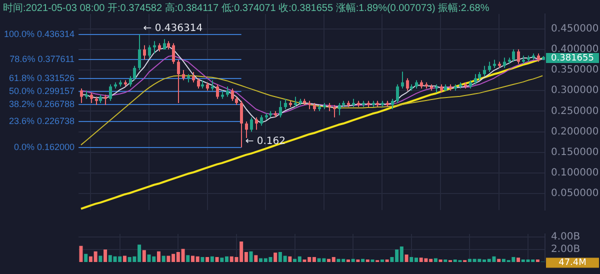 The height and width of the screenshot is (274, 600). I want to click on y-tick-label: 0.050000, so click(575, 194).